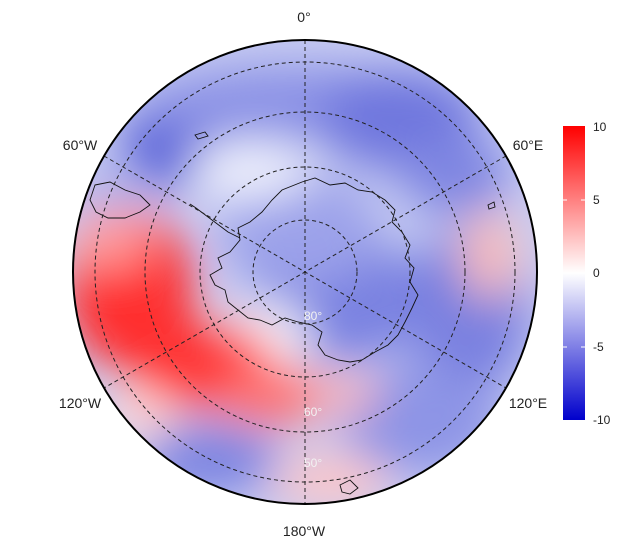 This screenshot has height=552, width=625. I want to click on lat-label-60: 60°, so click(313, 412).